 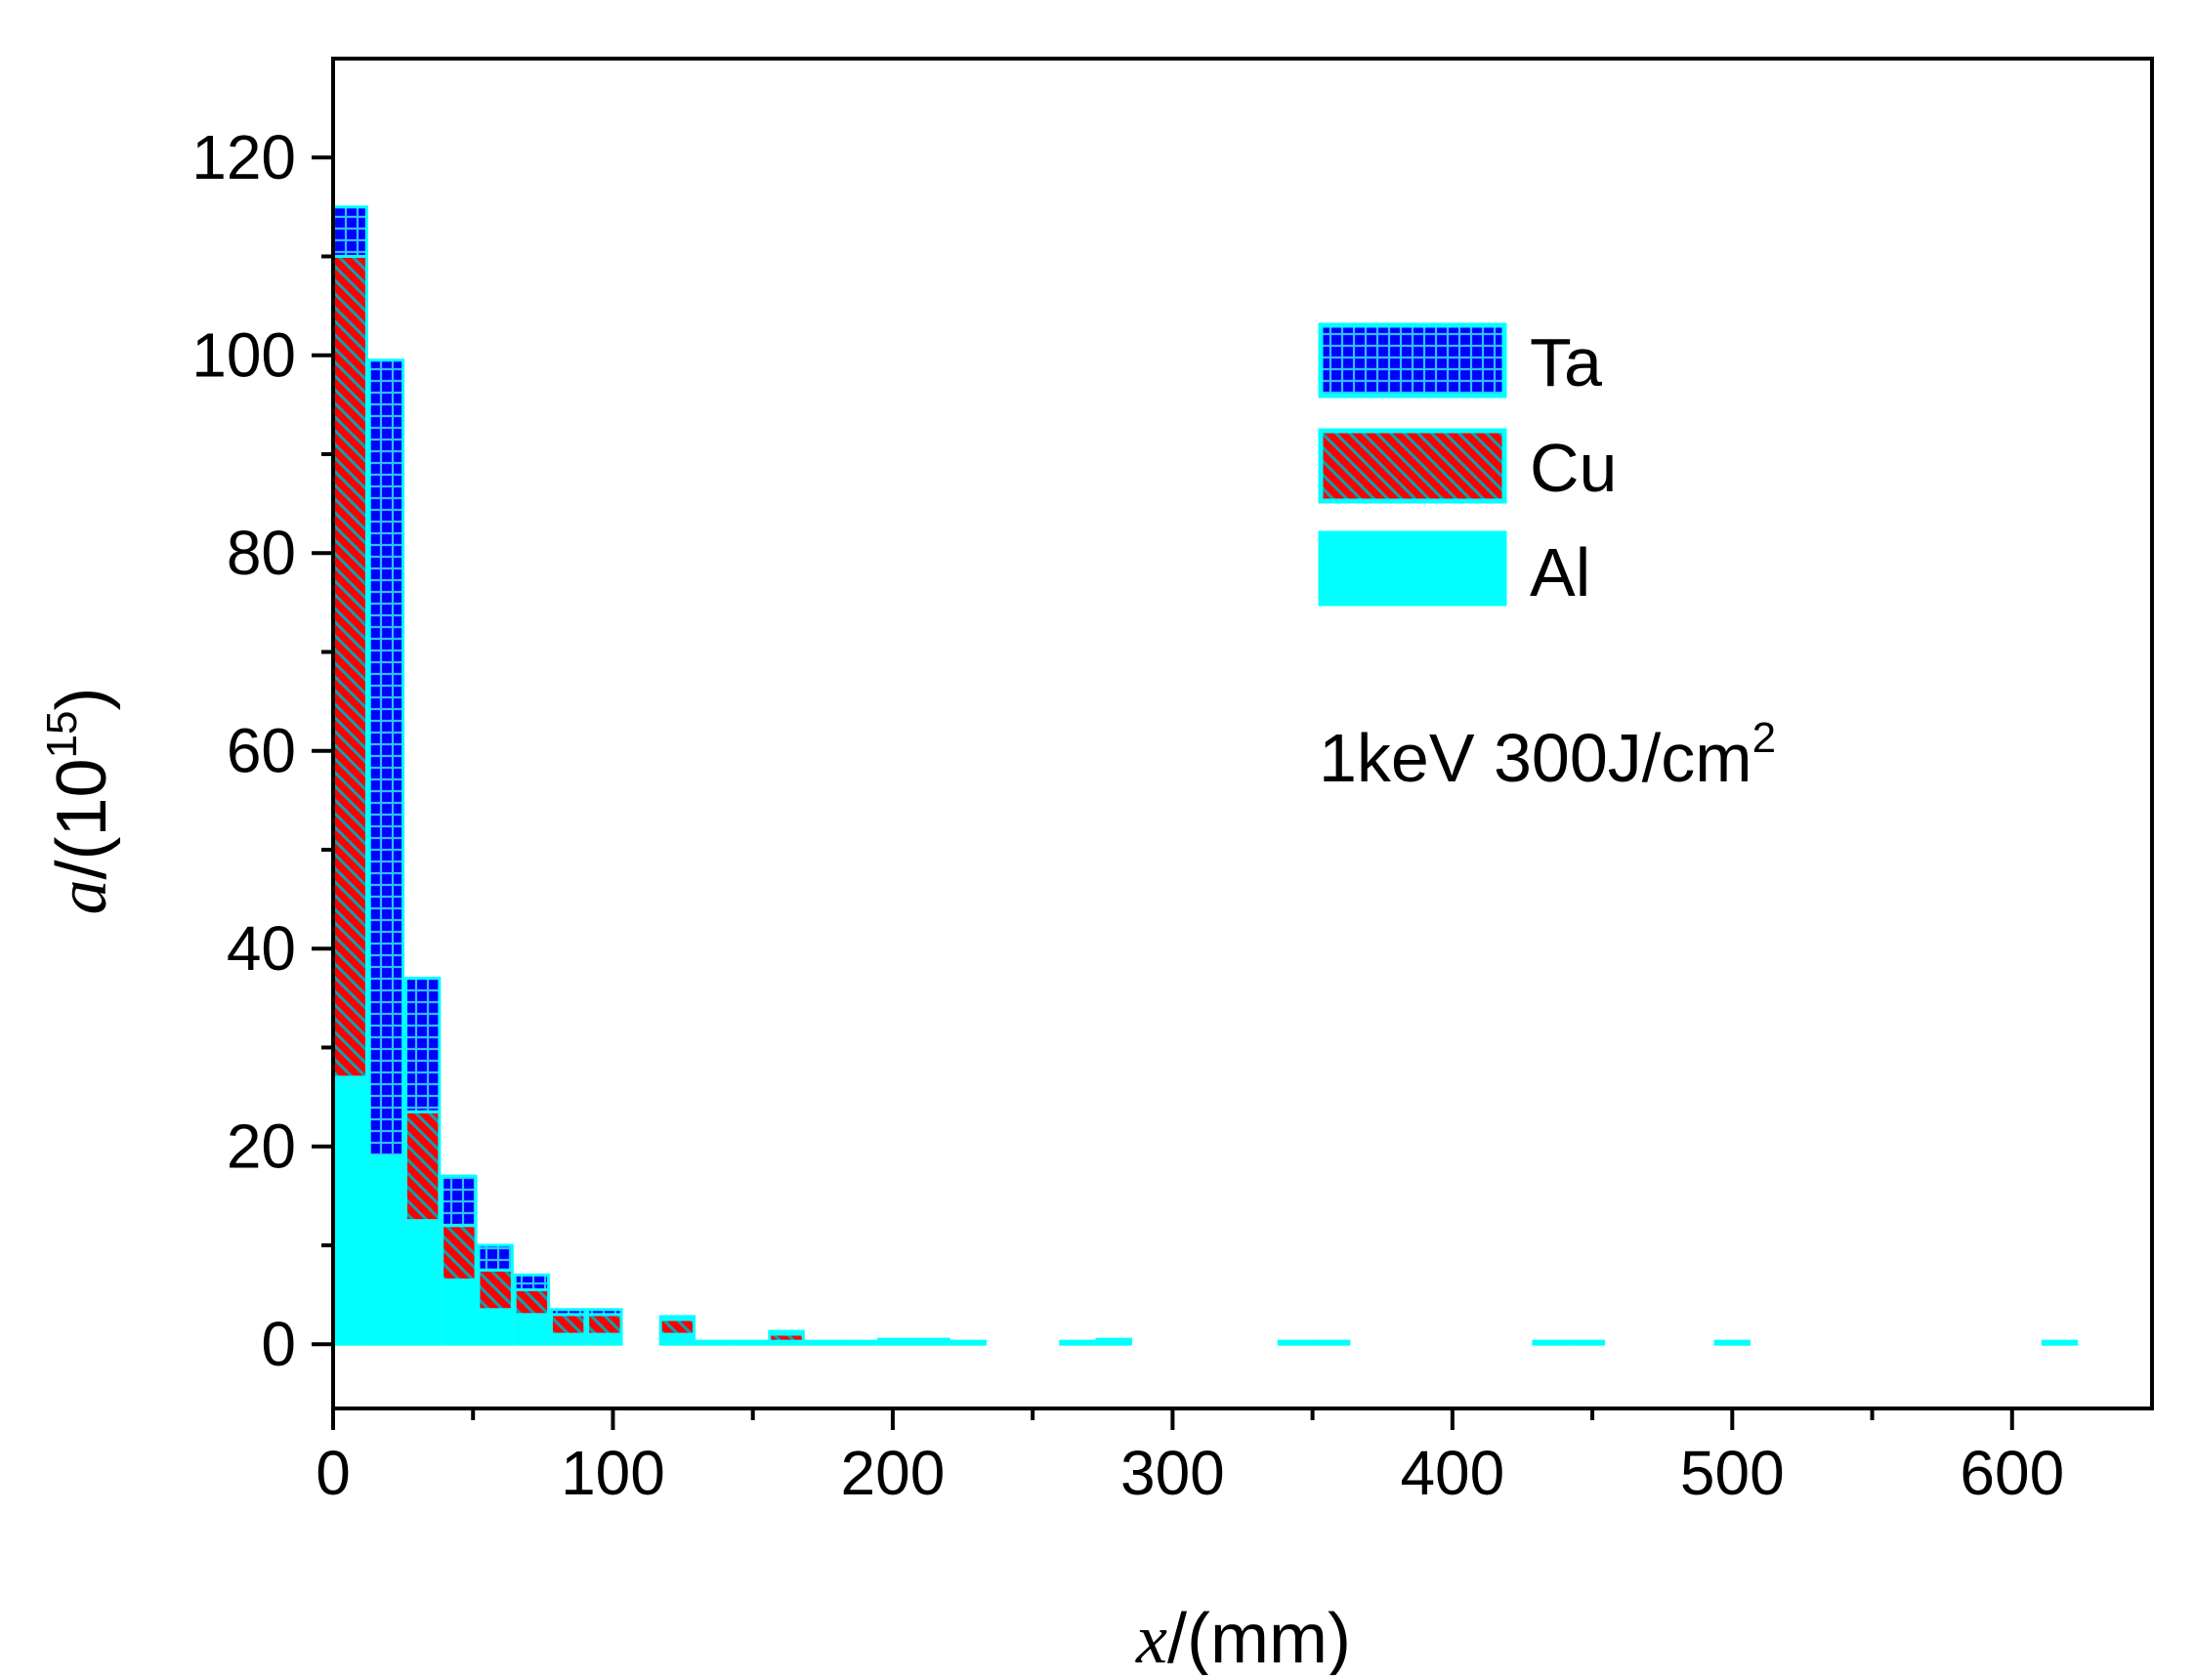 I want to click on x-tick-label: 600, so click(x=2012, y=1473).